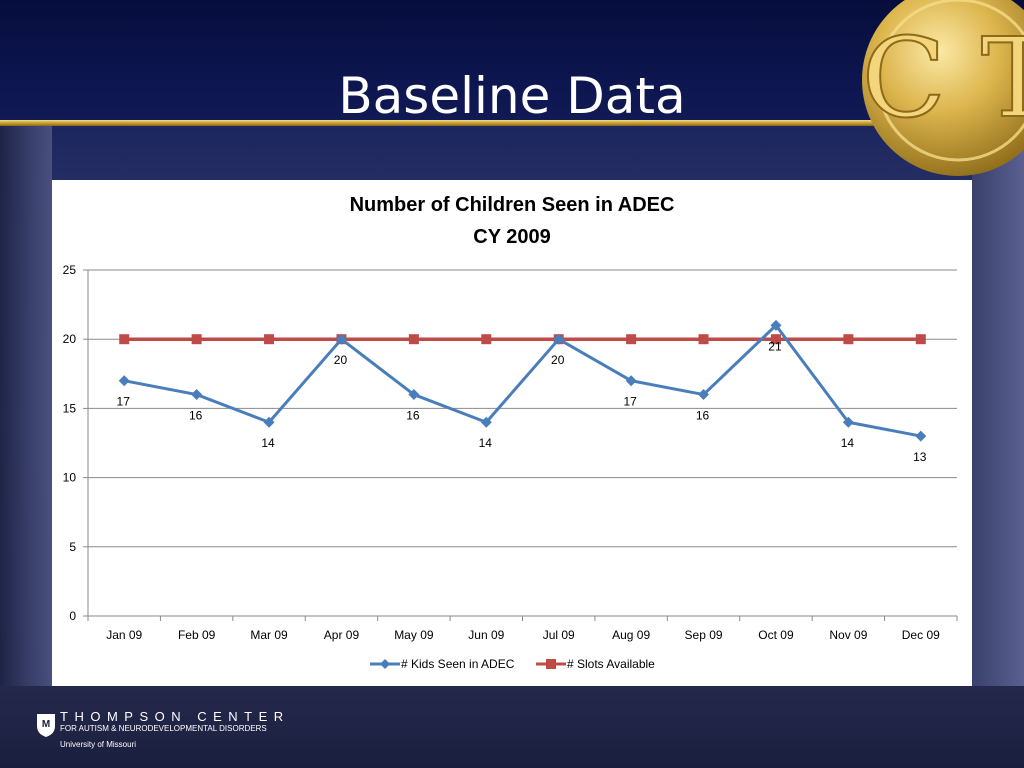 The height and width of the screenshot is (768, 1024). Describe the element at coordinates (921, 635) in the screenshot. I see `x-tick-label: Dec 09` at that location.